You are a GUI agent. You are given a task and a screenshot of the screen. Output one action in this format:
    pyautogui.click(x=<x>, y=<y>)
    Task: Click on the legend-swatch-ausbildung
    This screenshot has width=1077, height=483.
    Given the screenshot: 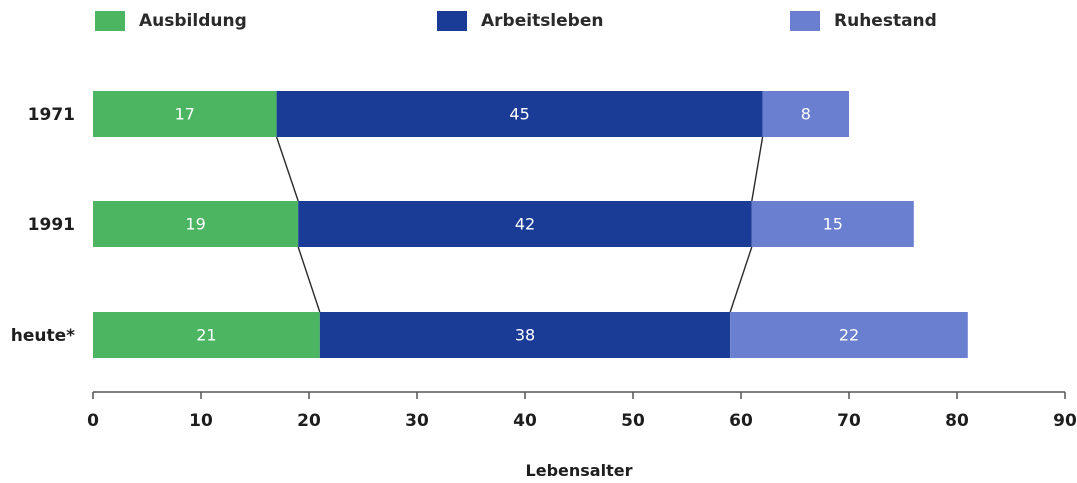 What is the action you would take?
    pyautogui.click(x=110, y=21)
    